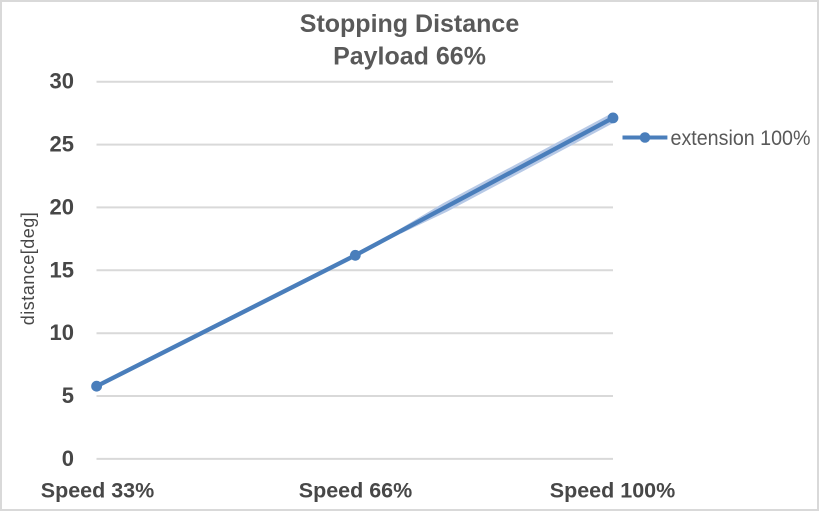 This screenshot has width=819, height=516. Describe the element at coordinates (68, 458) in the screenshot. I see `svg-text: 0` at that location.